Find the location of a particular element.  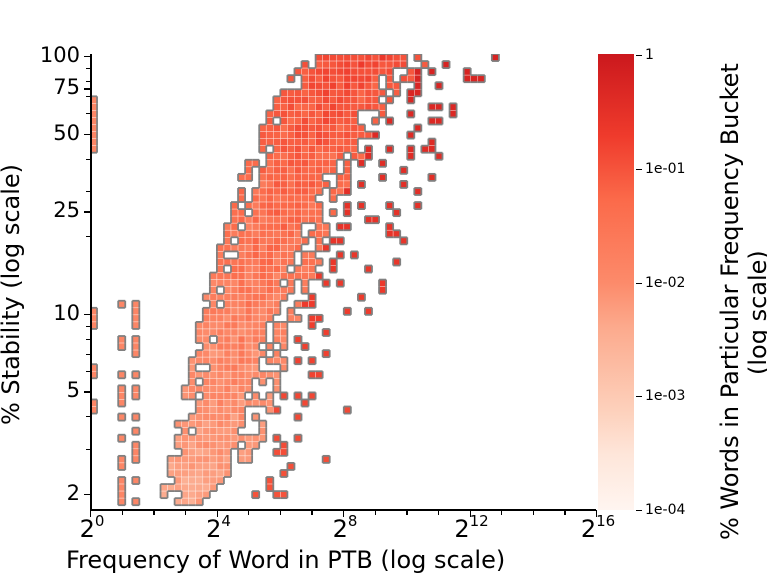

y-tick-label: 2 is located at coordinates (73, 493).